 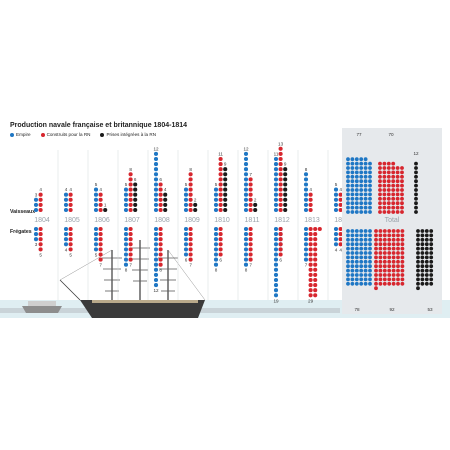 I want to click on value-label-vaisseaux-empire: 5, so click(x=126, y=184).